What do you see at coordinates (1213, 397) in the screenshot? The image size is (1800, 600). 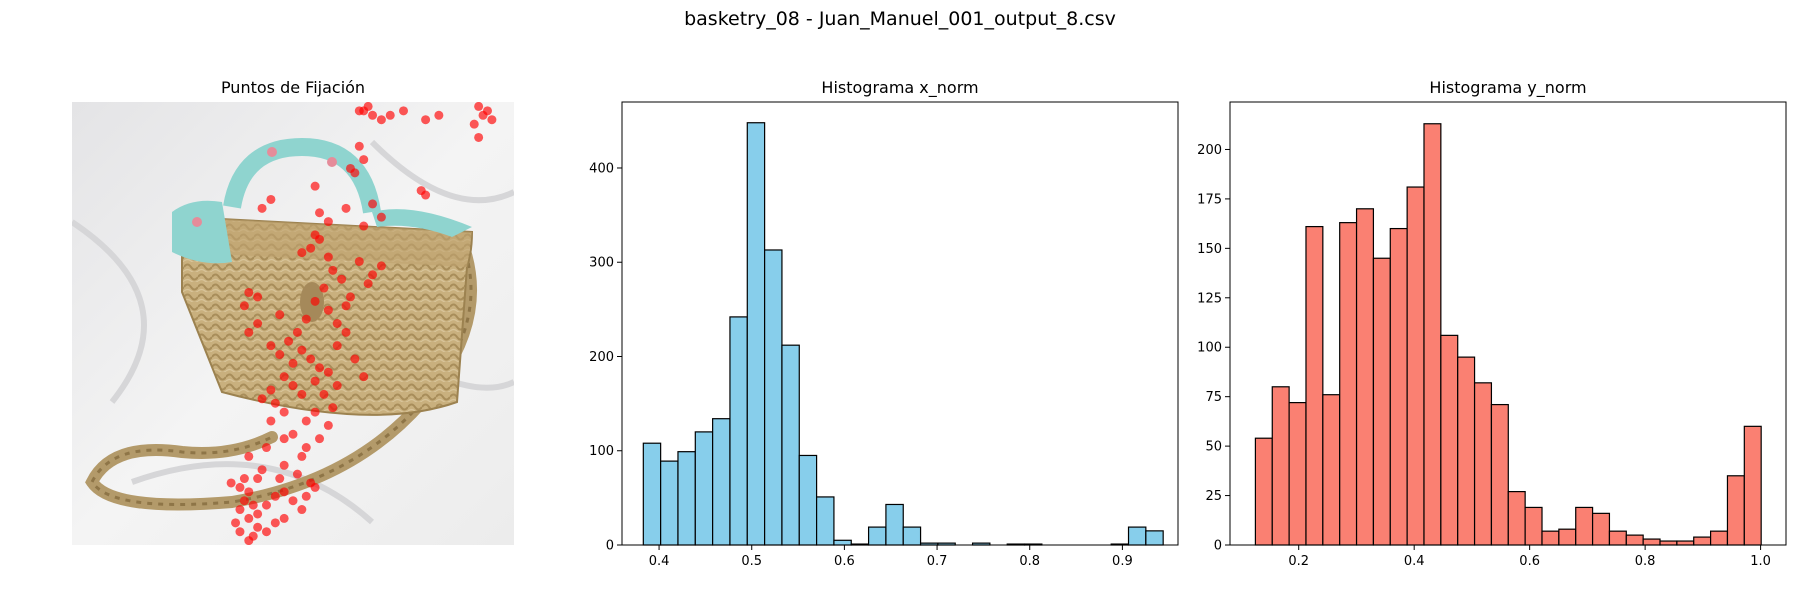 I see `y-tick-label: 75` at bounding box center [1213, 397].